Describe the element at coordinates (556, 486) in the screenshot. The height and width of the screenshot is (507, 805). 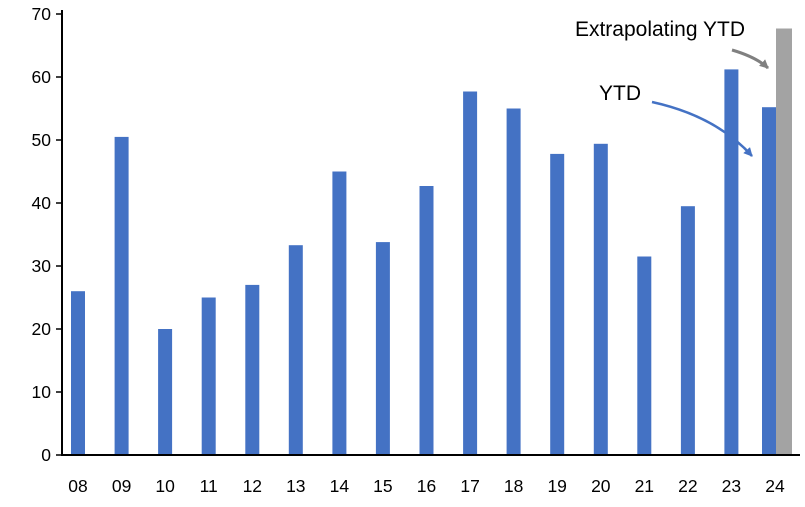
I see `x-tick-label-19: 19` at that location.